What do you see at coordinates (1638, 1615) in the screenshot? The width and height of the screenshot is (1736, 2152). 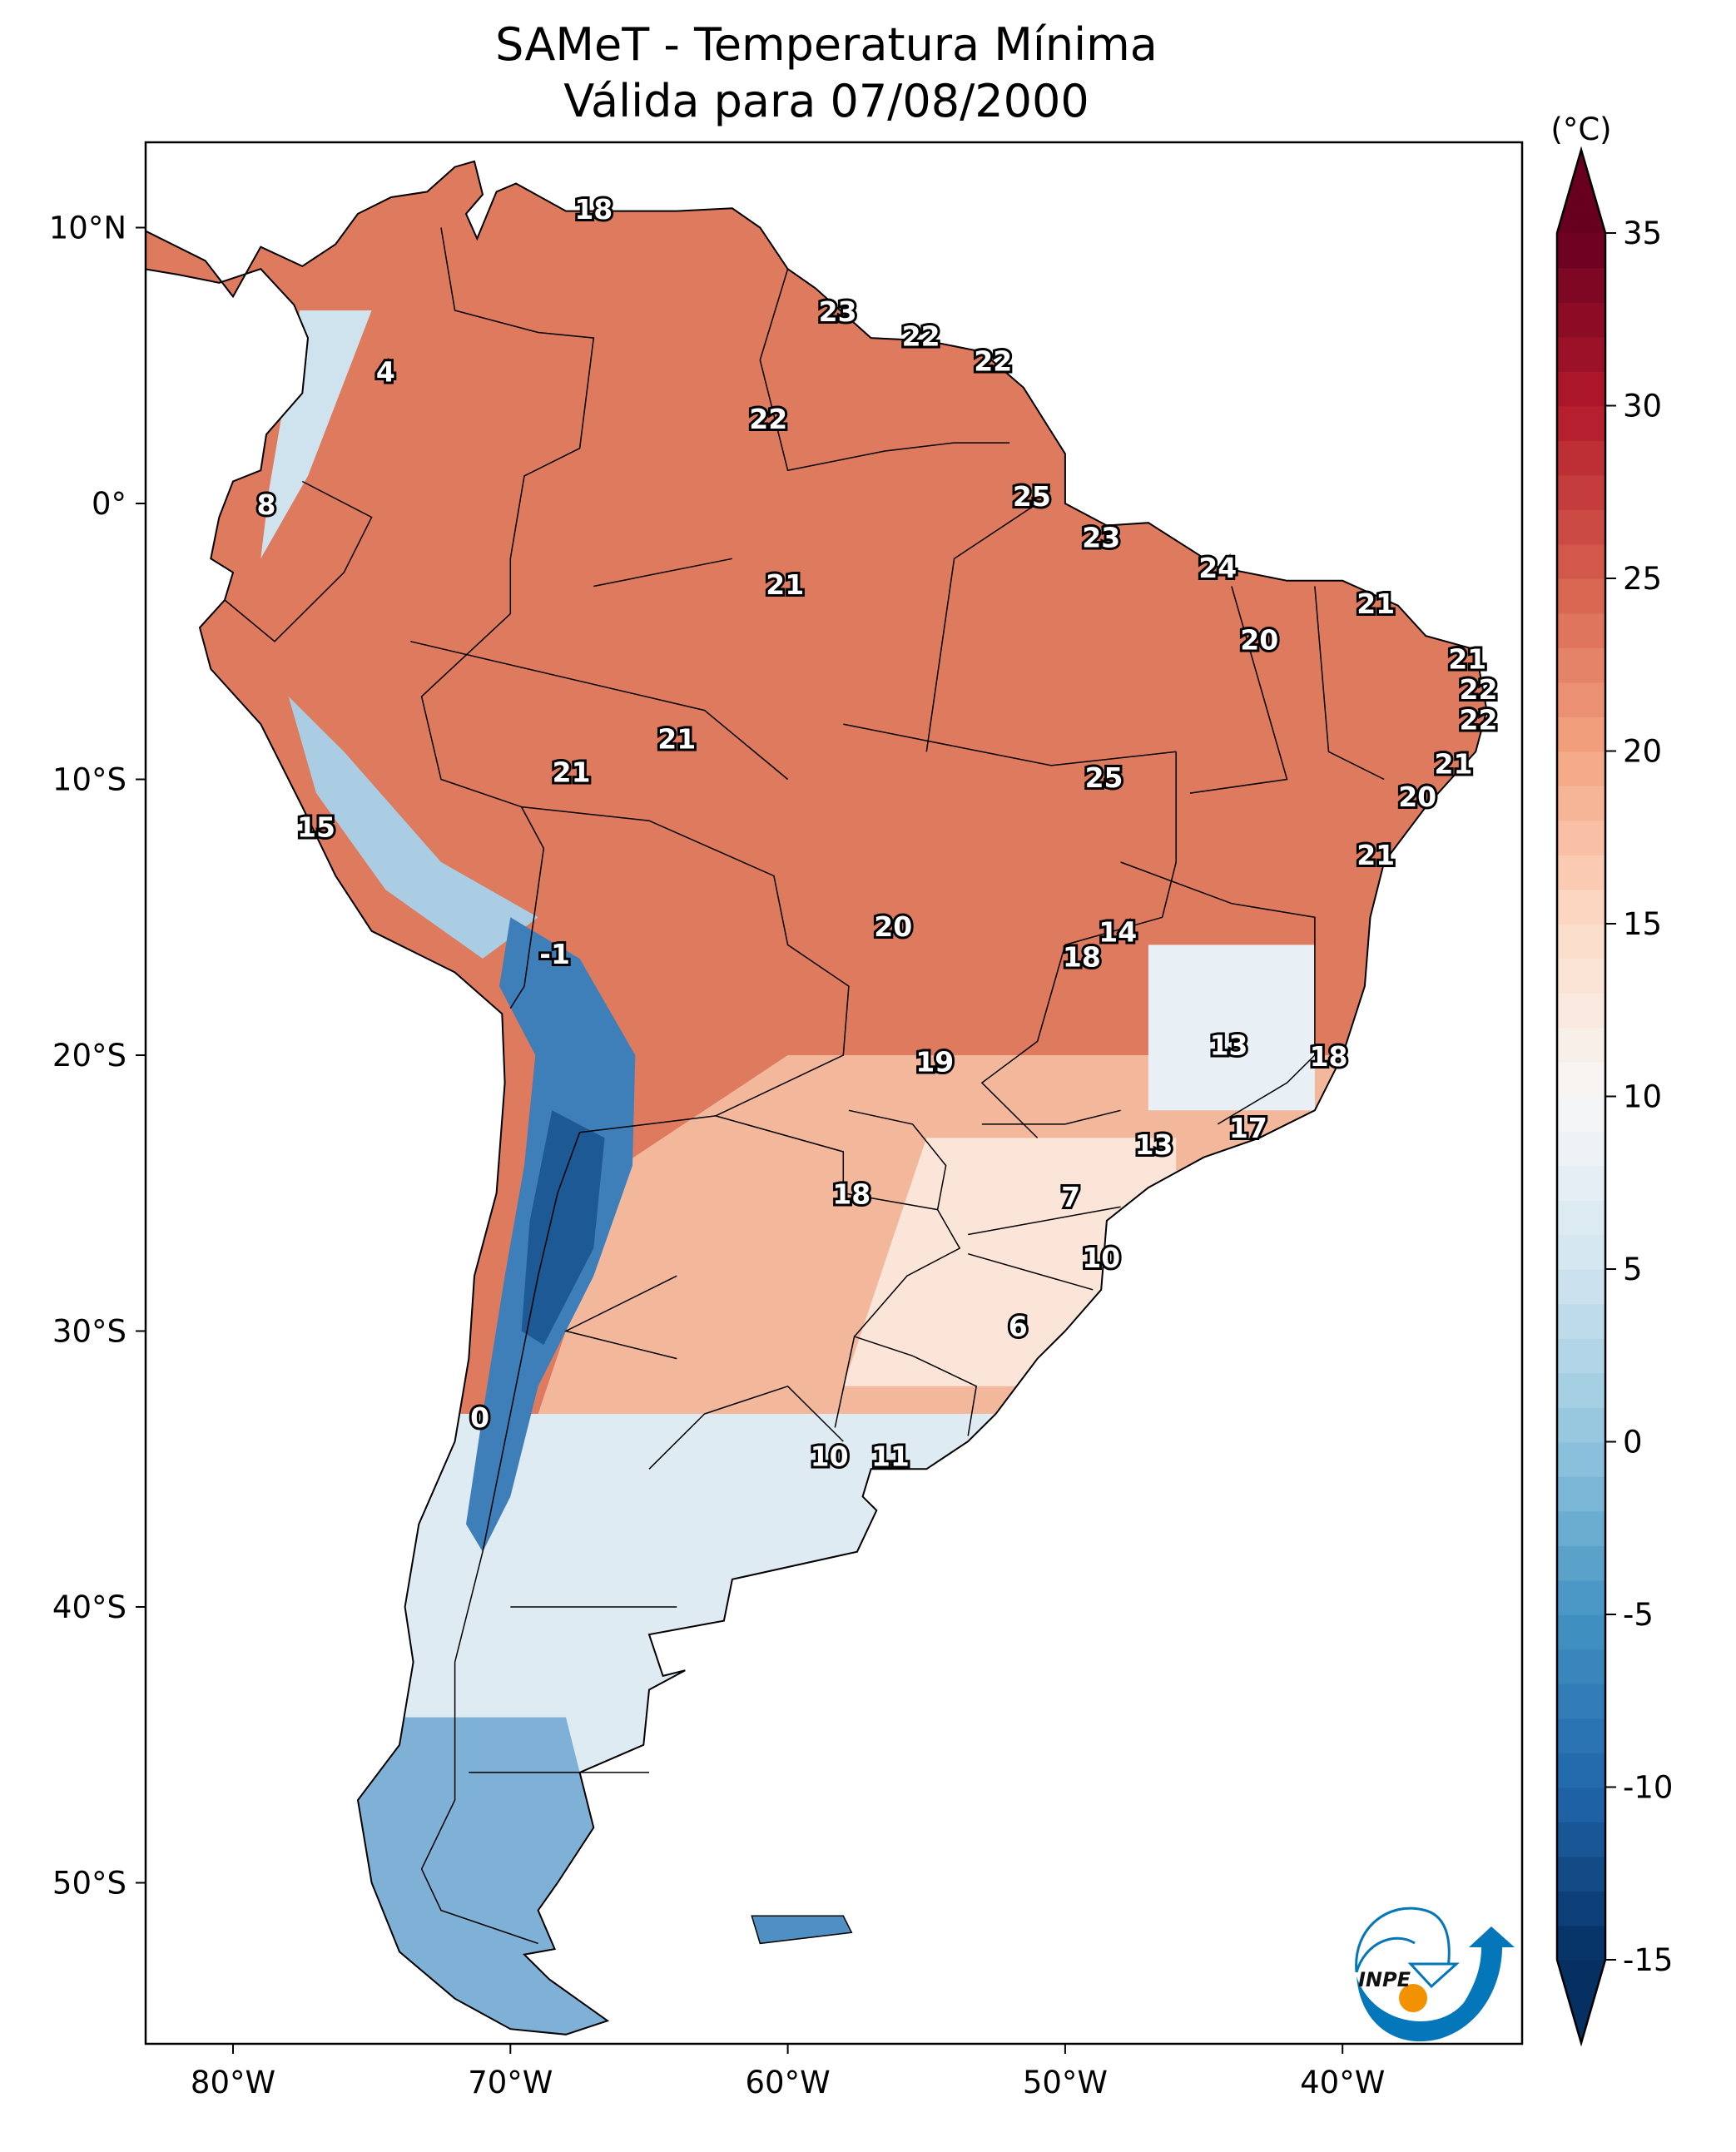 I see `colorbar-tick-label: -5` at bounding box center [1638, 1615].